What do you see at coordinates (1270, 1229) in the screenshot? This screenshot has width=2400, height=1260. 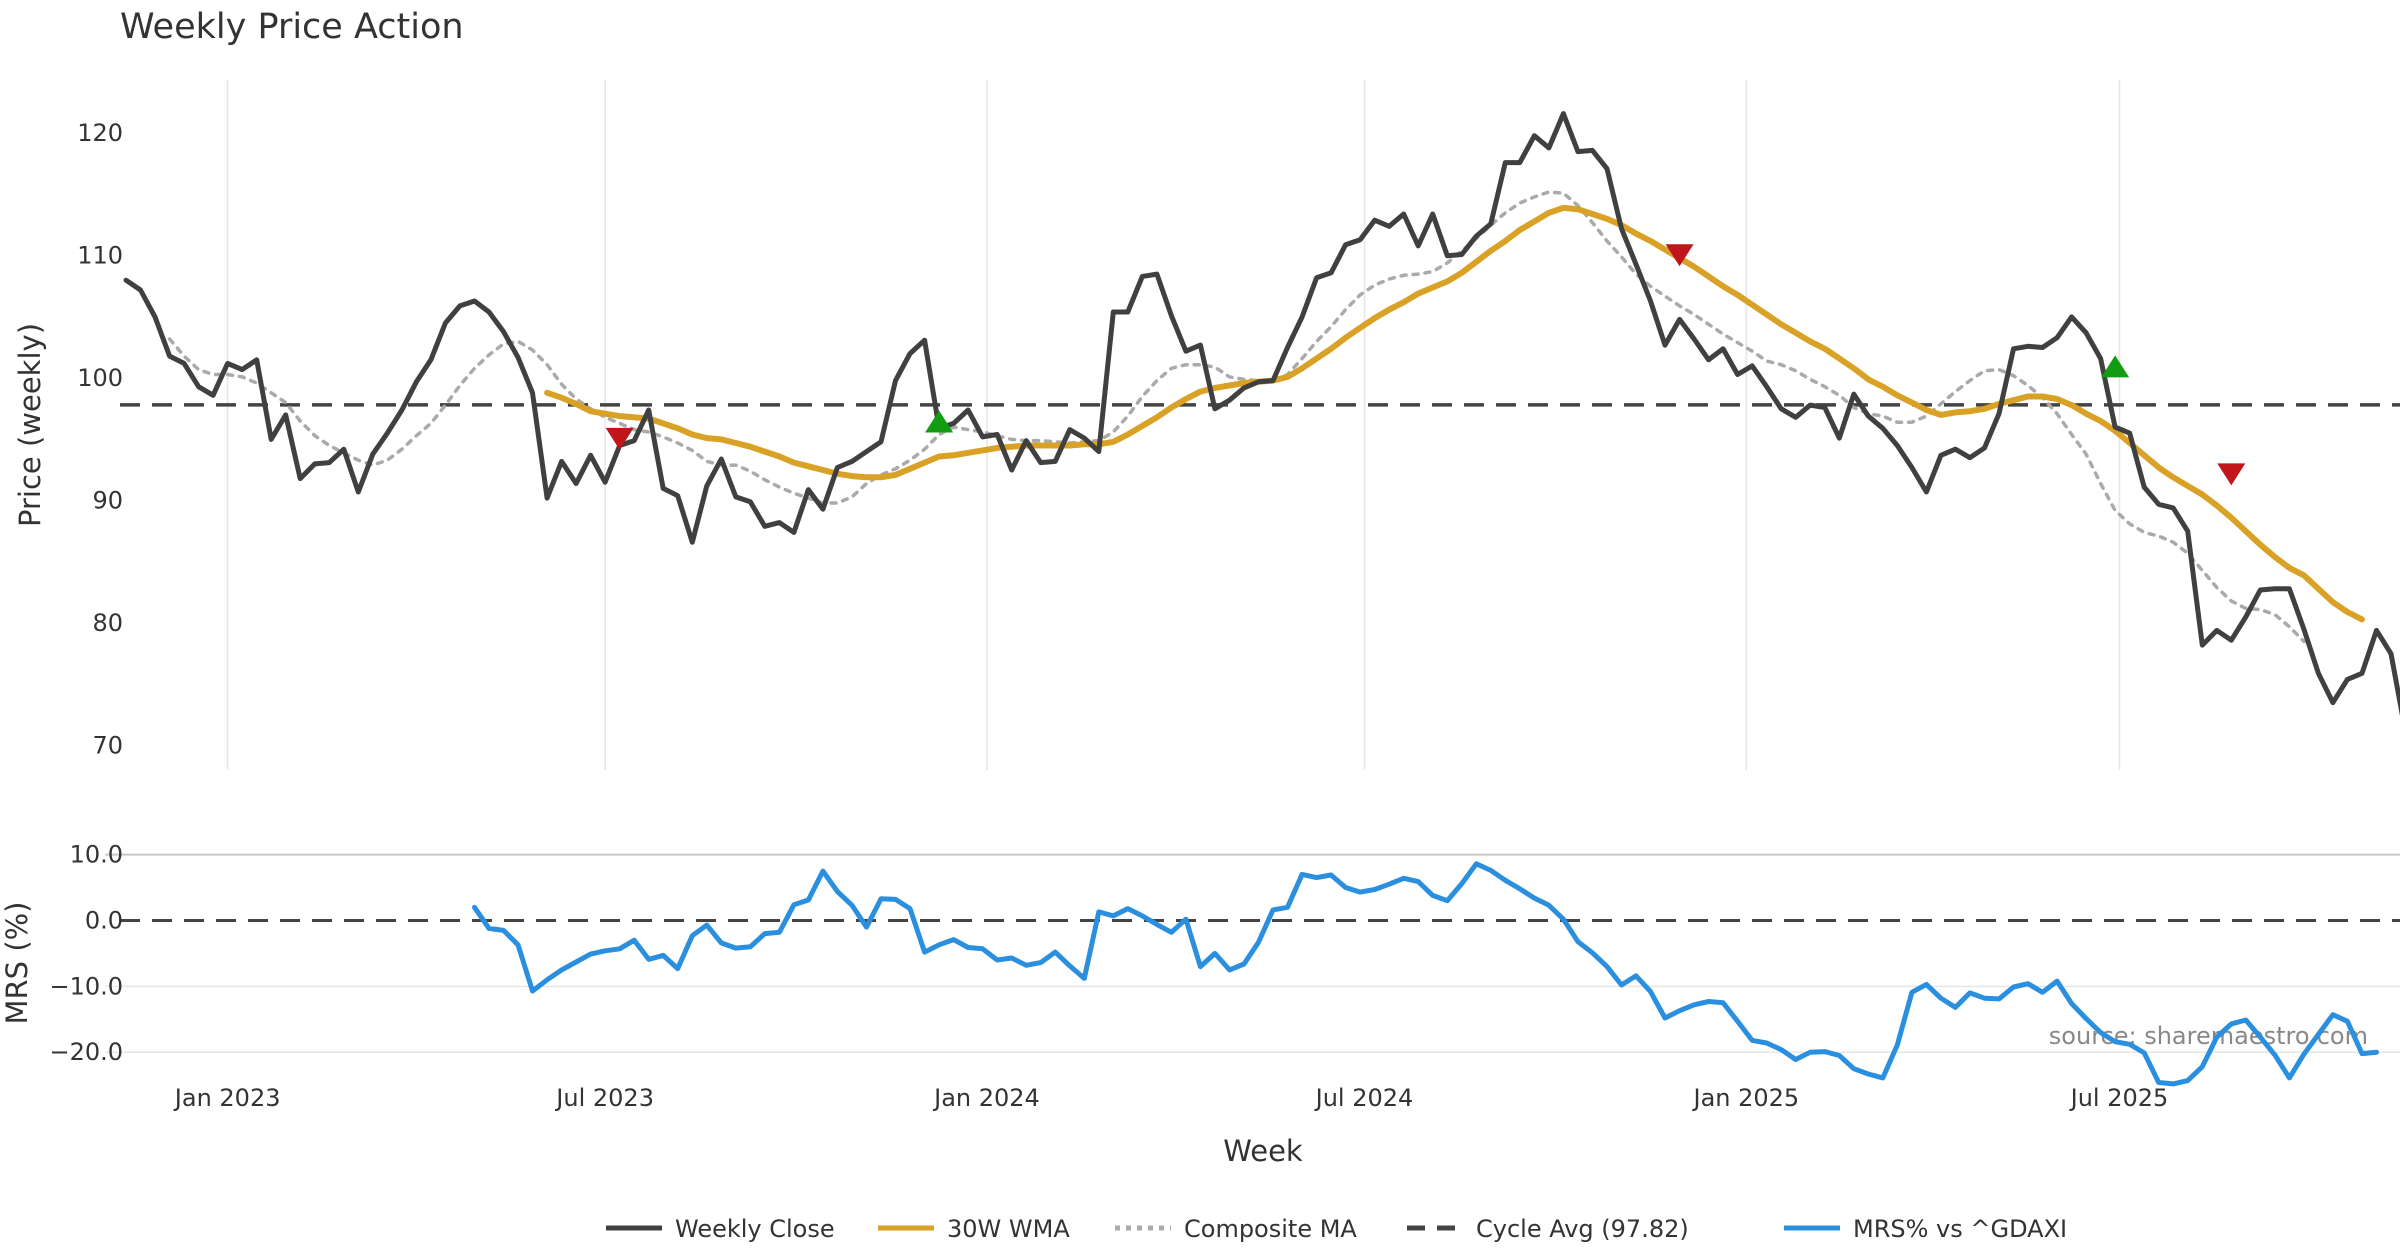 I see `legend-label: Composite MA` at bounding box center [1270, 1229].